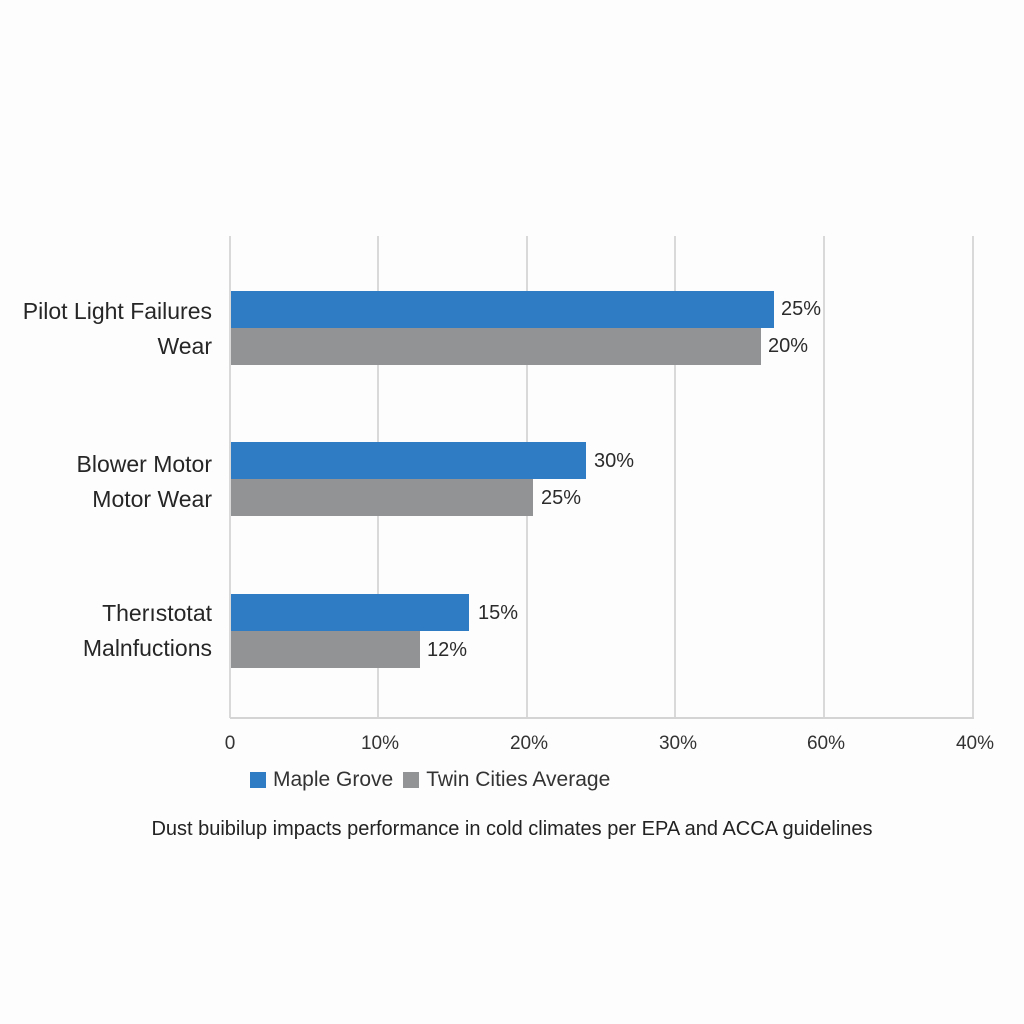 This screenshot has width=1024, height=1024. Describe the element at coordinates (157, 613) in the screenshot. I see `category-label-3-line-1: Therıstotat` at that location.